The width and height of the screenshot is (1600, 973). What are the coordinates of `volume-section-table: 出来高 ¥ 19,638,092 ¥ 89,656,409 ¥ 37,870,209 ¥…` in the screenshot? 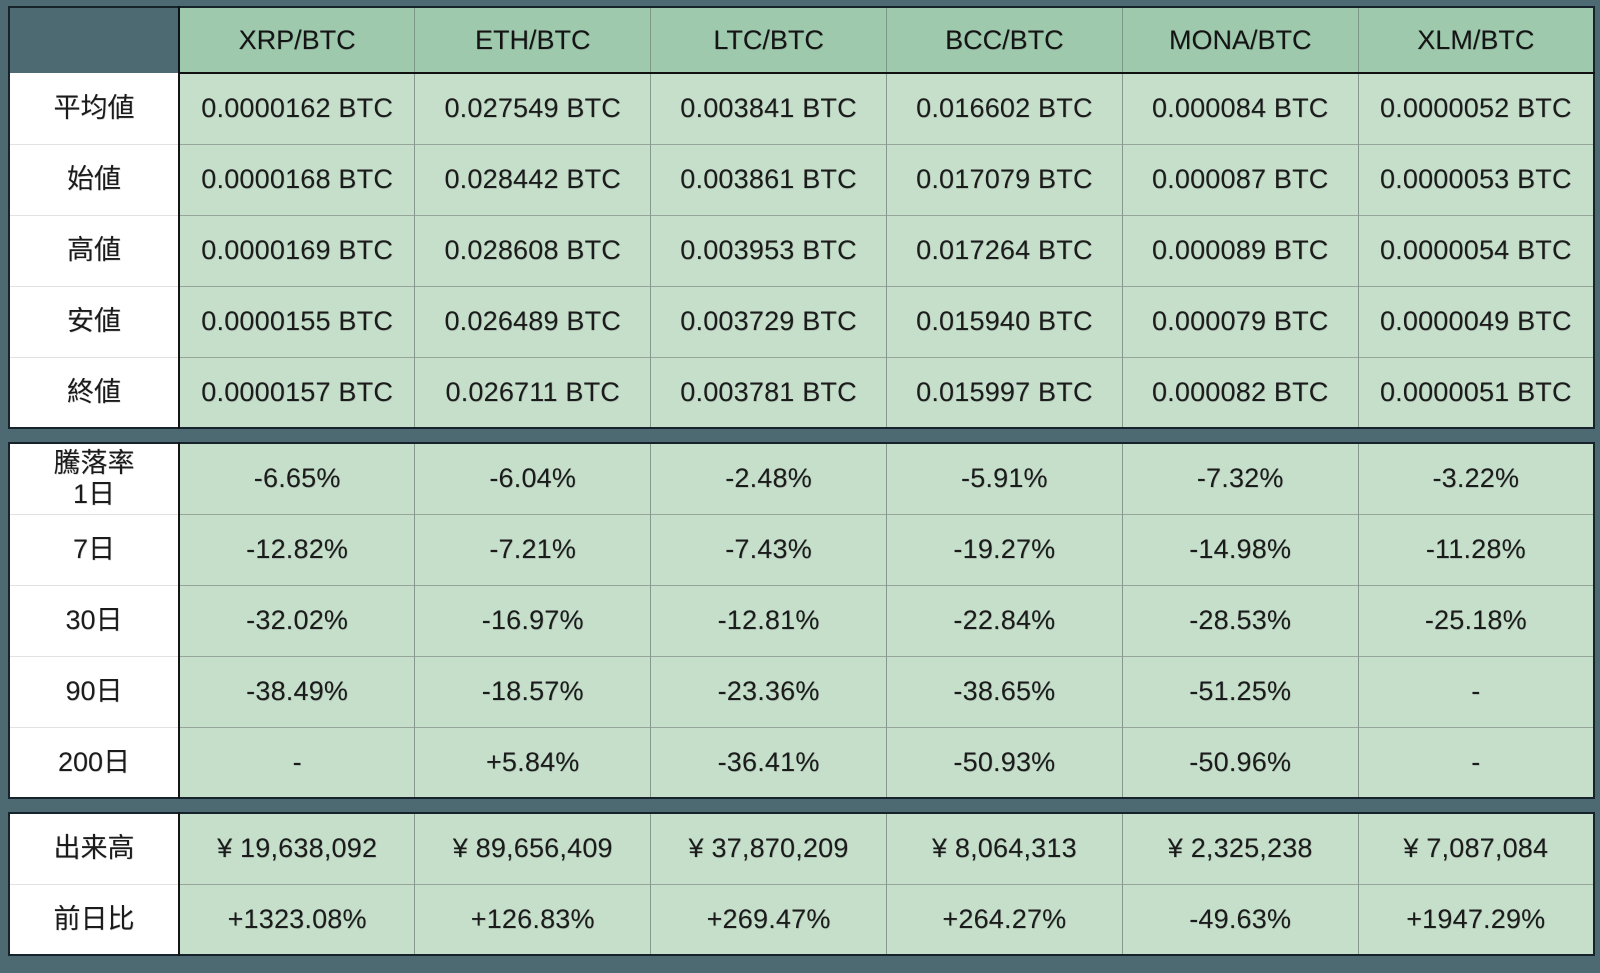 It's located at (801, 884).